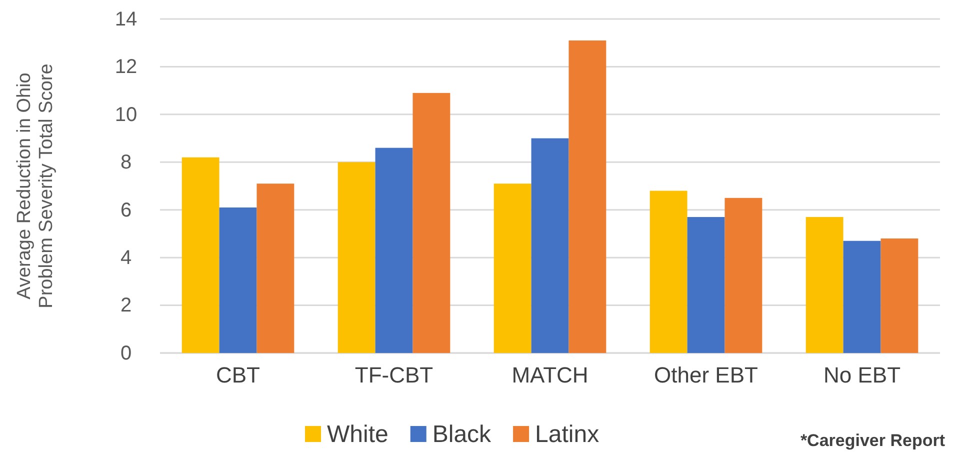 The height and width of the screenshot is (459, 955). I want to click on y-tick-label: 2, so click(126, 305).